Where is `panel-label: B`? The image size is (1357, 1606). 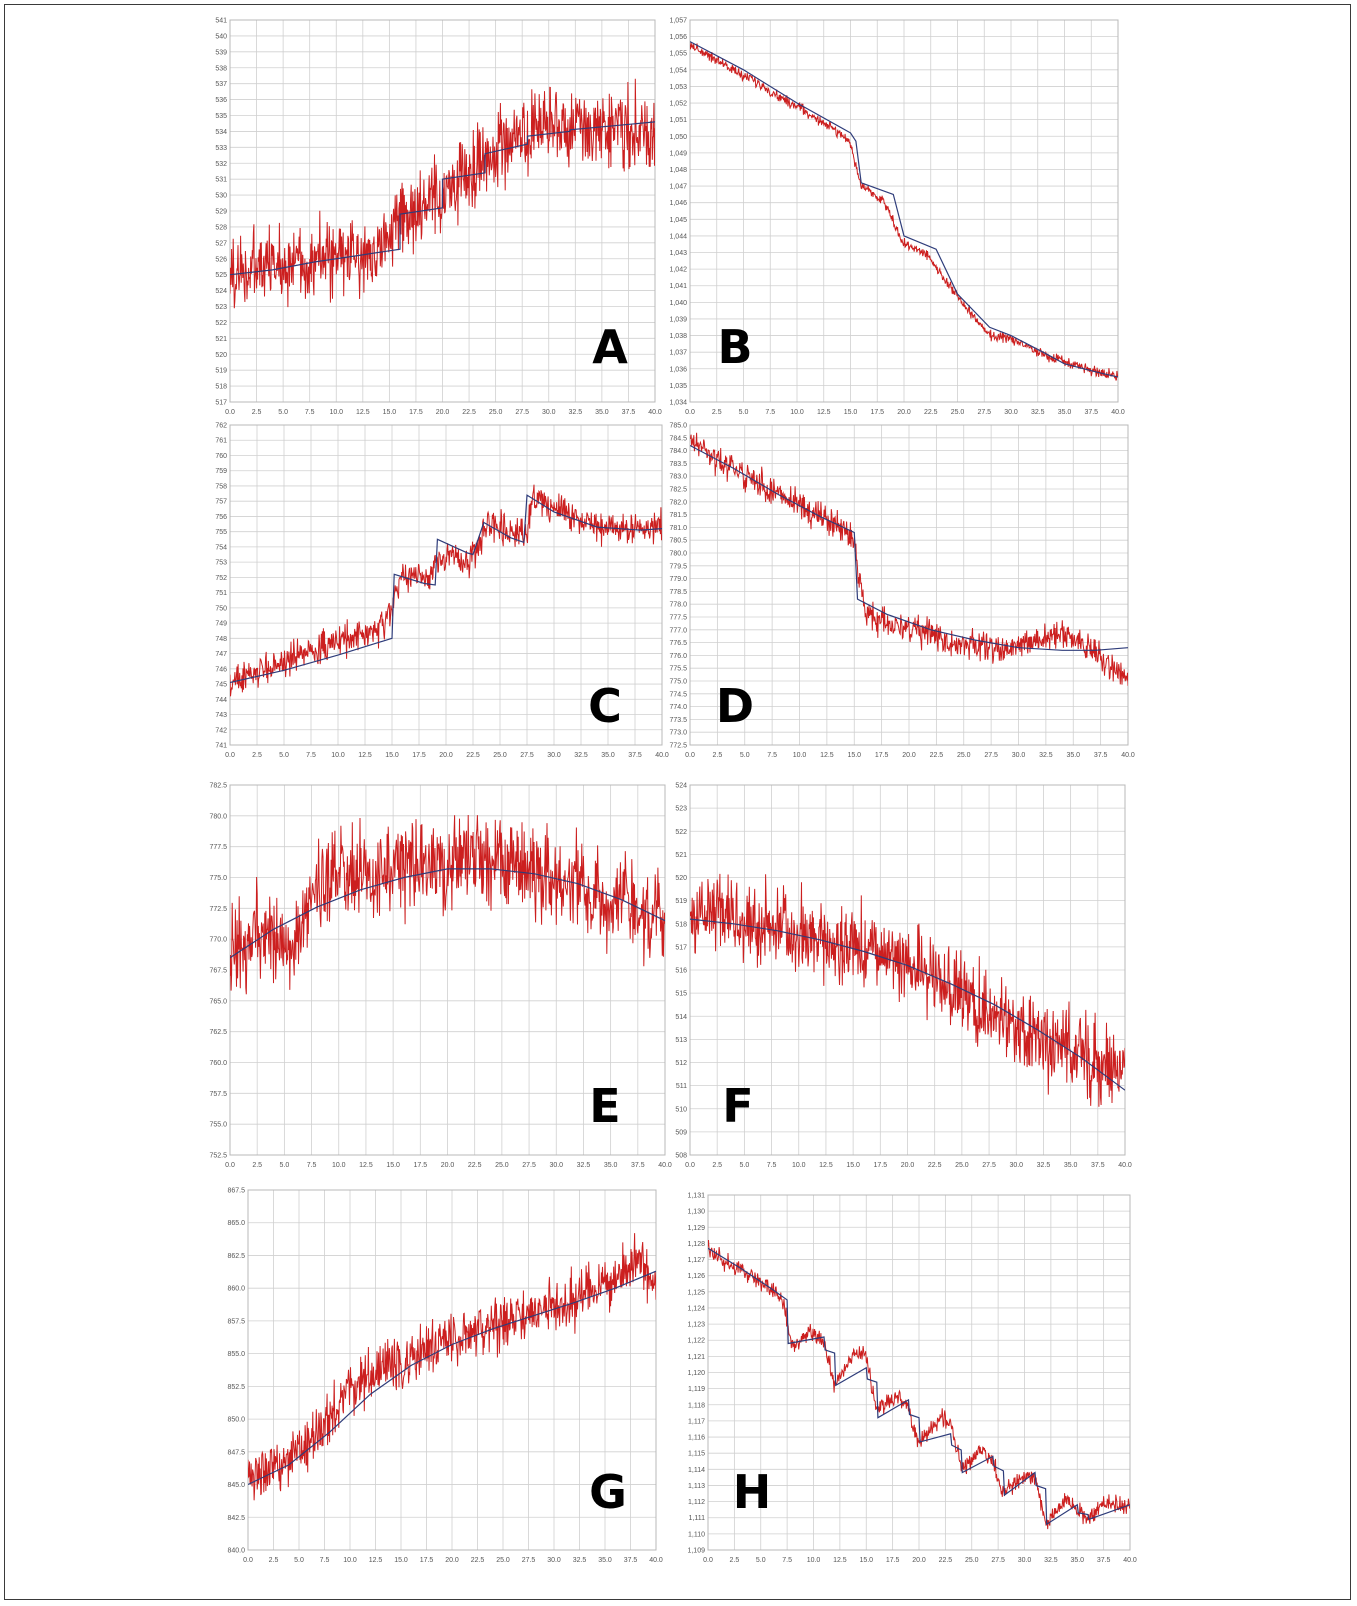 panel-label: B is located at coordinates (734, 347).